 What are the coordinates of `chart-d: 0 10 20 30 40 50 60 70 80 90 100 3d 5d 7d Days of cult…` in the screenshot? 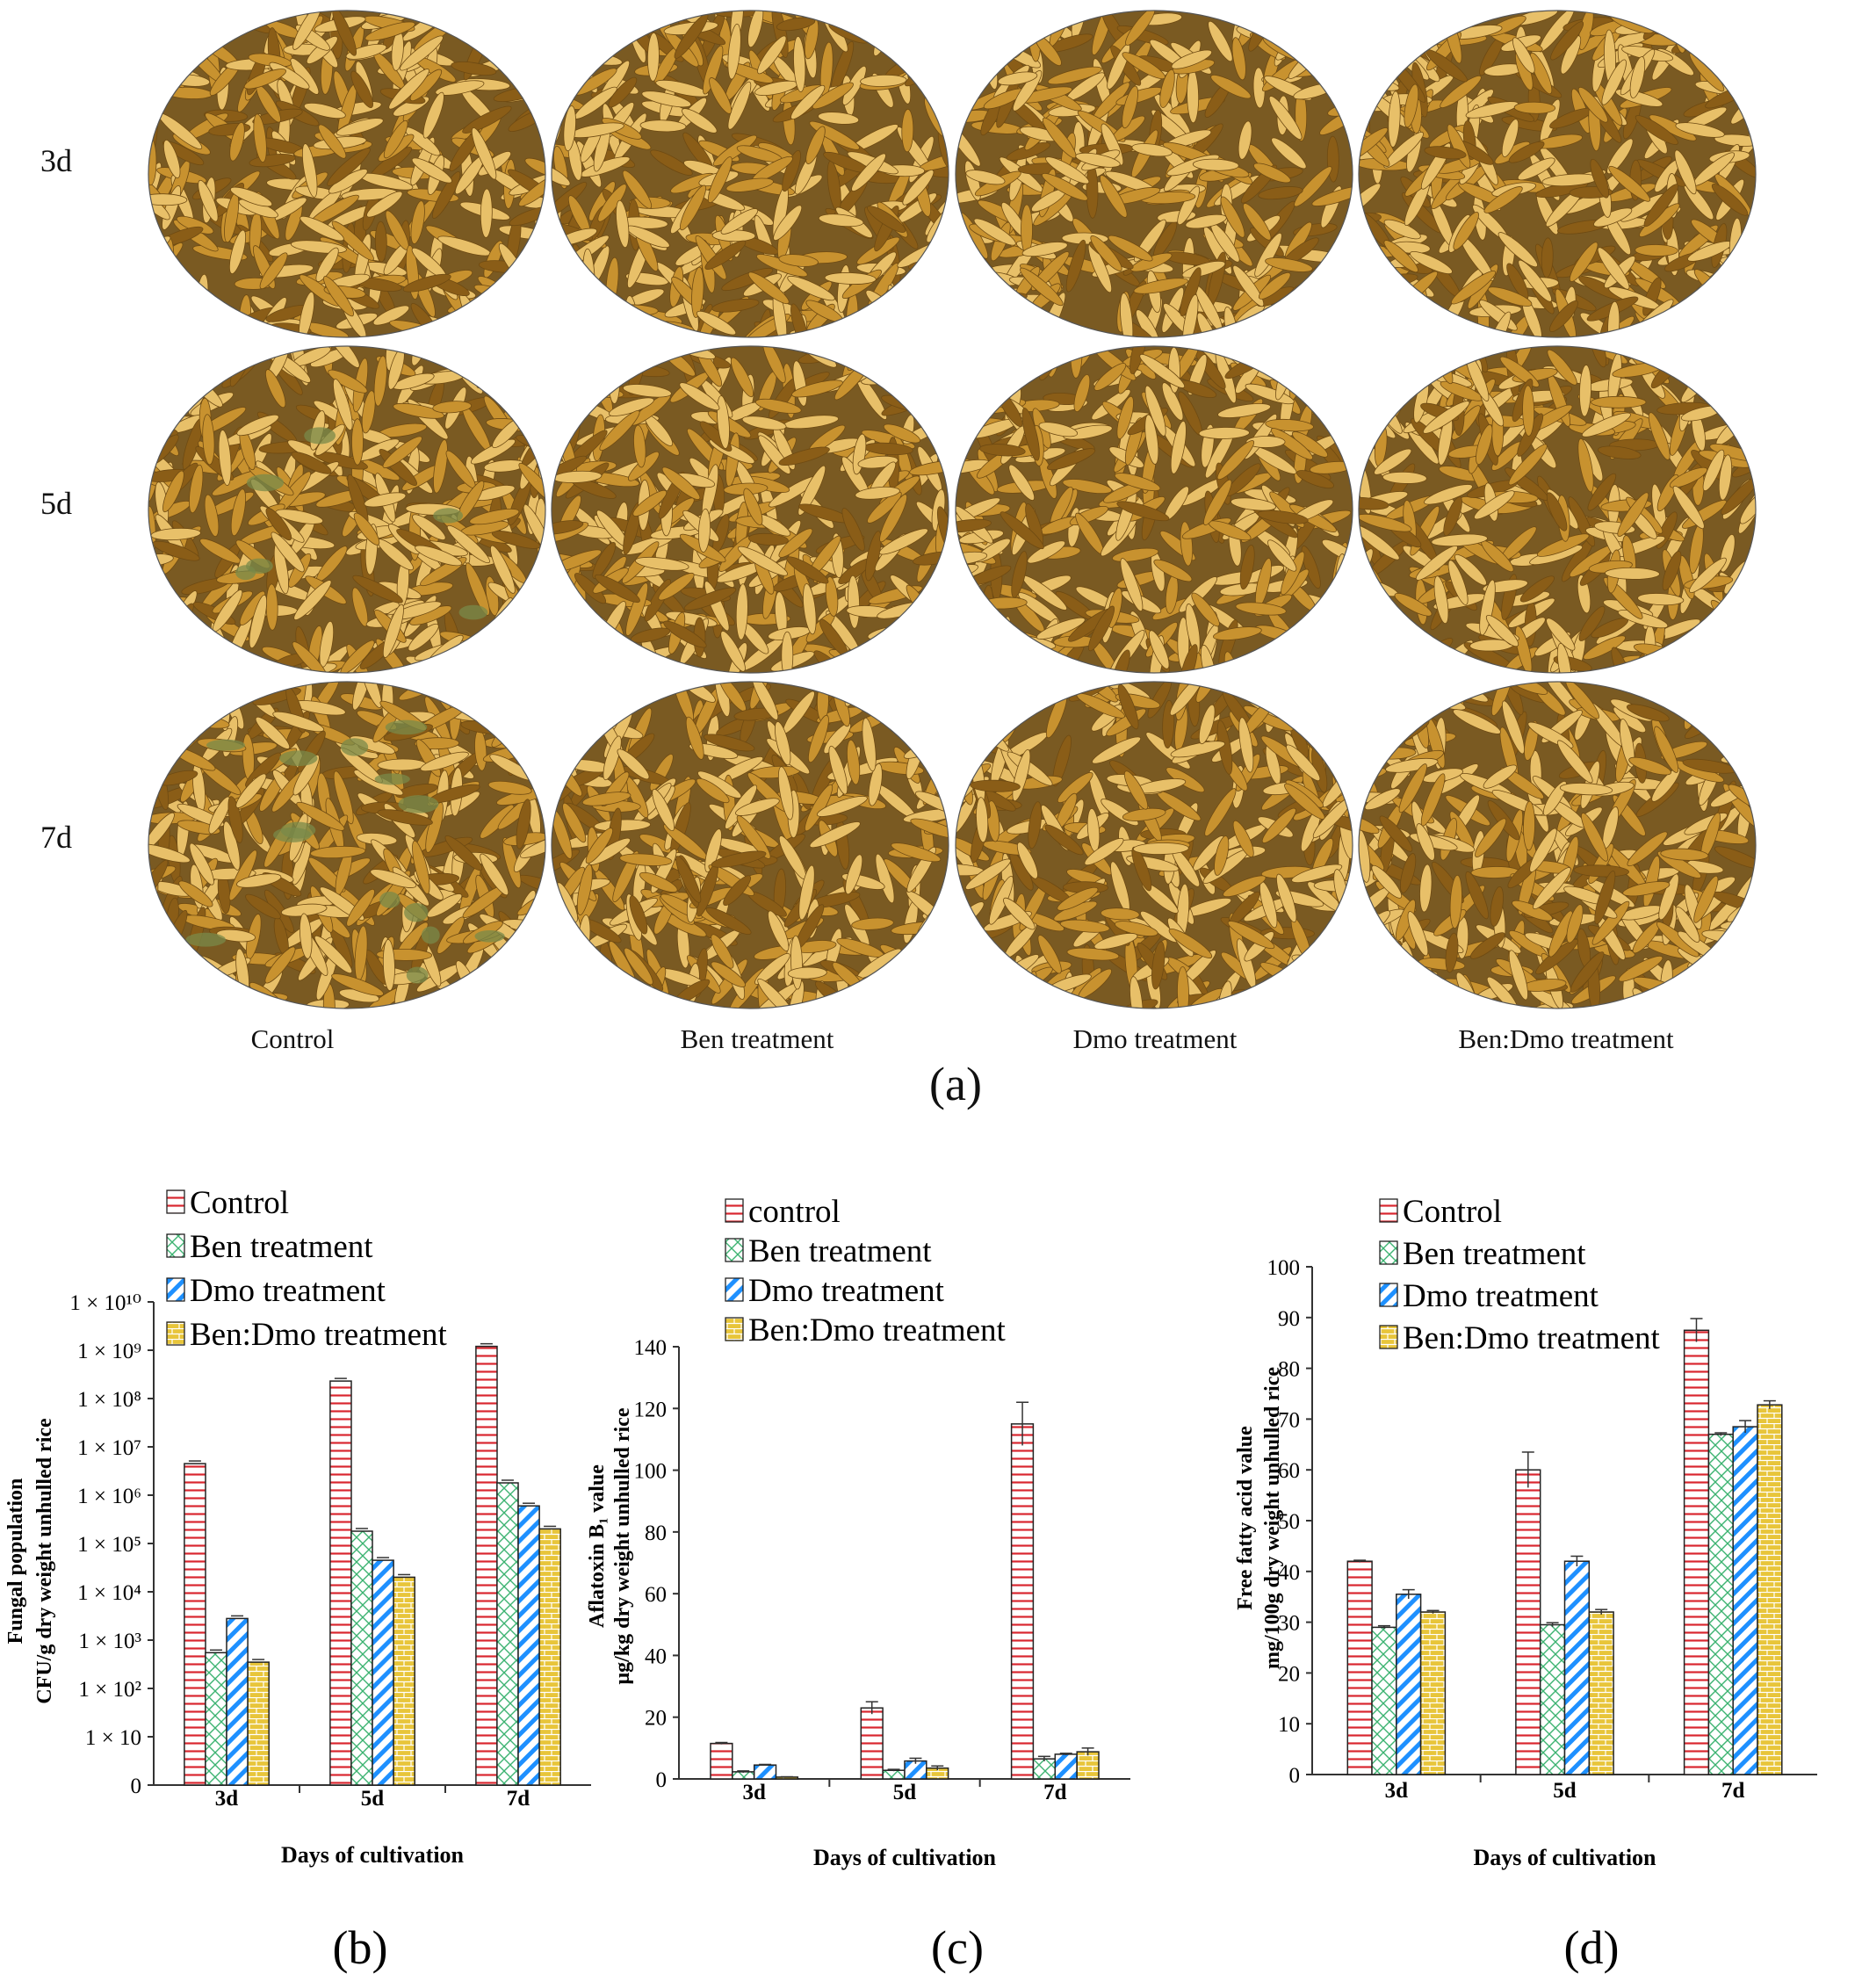 It's located at (1525, 1584).